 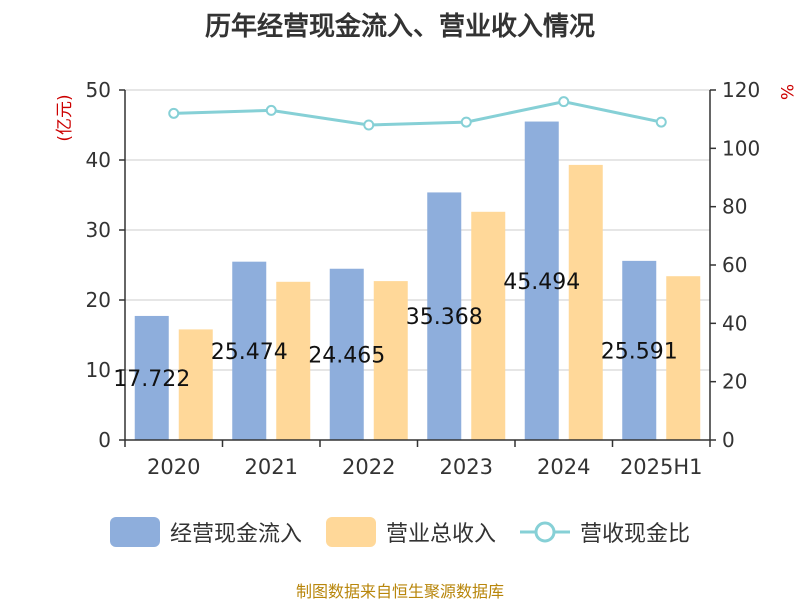 I want to click on legend-item-cash-inflow: 经营现金流入, so click(x=205, y=532).